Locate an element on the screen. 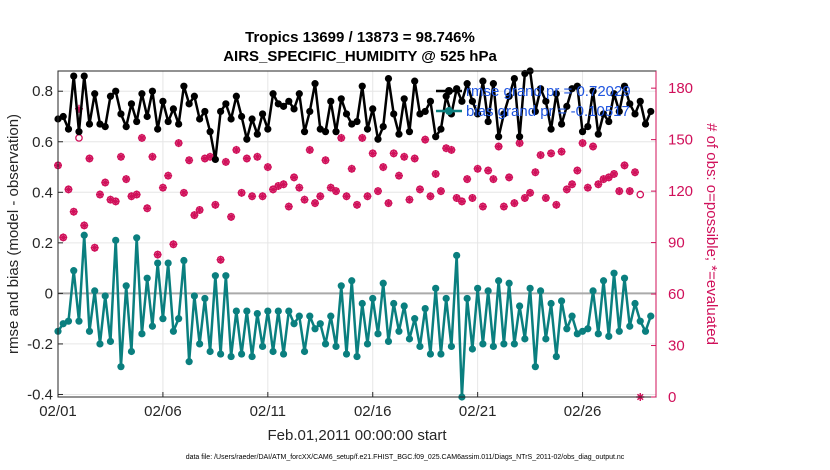 This screenshot has width=830, height=470. x-axis: 02/01 02/06 02/11 02/16 02/21 02/26 is located at coordinates (320, 406).